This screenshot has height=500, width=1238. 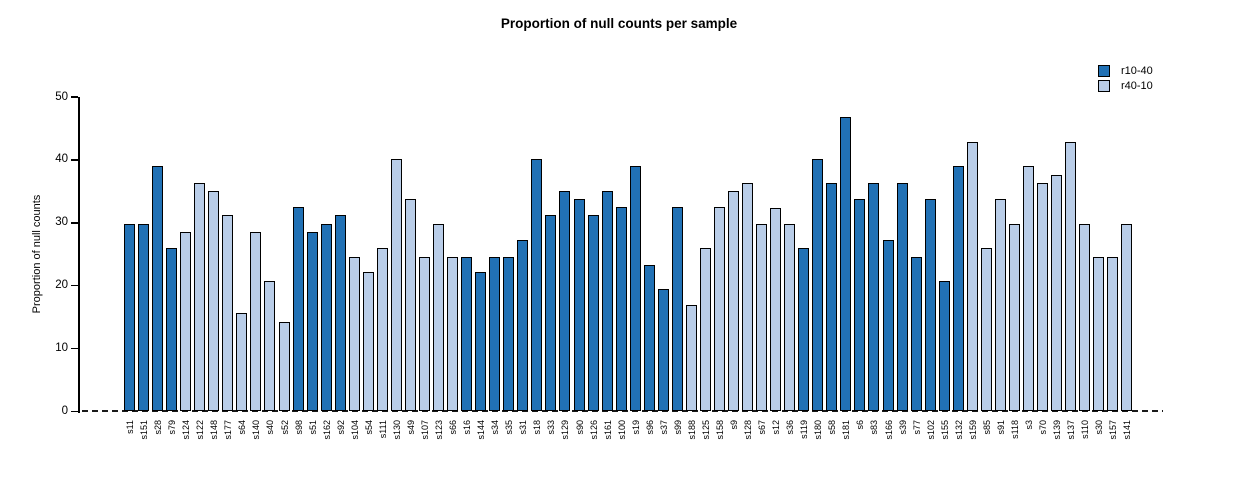 I want to click on bar-s151, so click(x=144, y=318).